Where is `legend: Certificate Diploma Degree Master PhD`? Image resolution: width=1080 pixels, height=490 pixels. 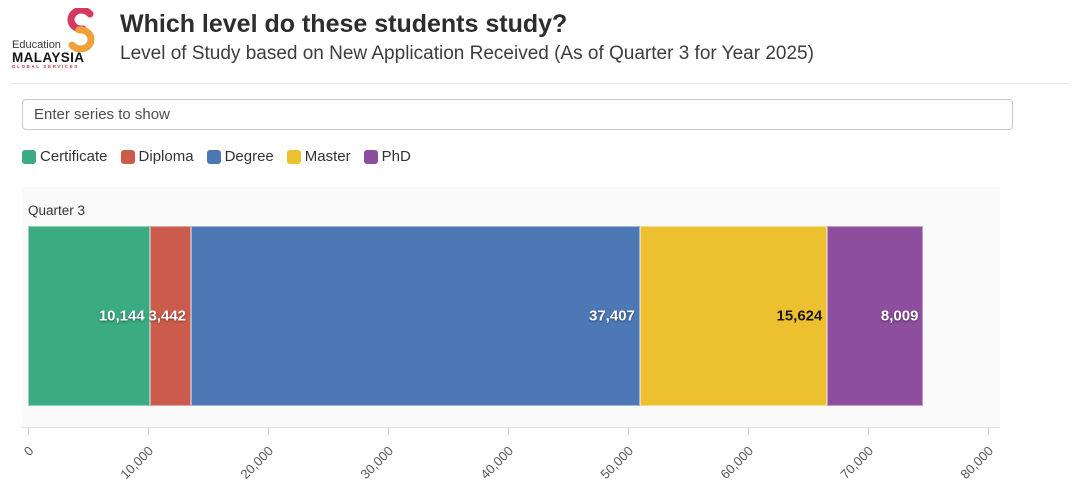 legend: Certificate Diploma Degree Master PhD is located at coordinates (551, 156).